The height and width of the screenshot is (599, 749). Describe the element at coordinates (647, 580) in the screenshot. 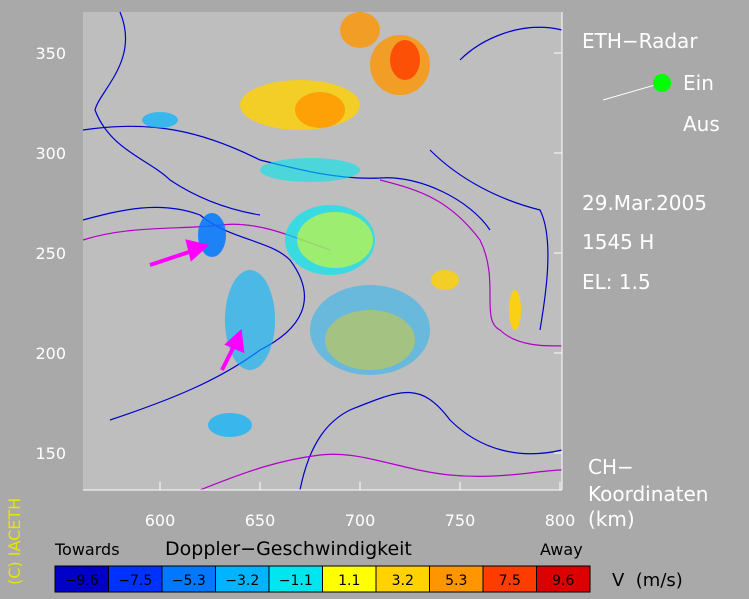

I see `legend-unit: V (m/s)` at that location.